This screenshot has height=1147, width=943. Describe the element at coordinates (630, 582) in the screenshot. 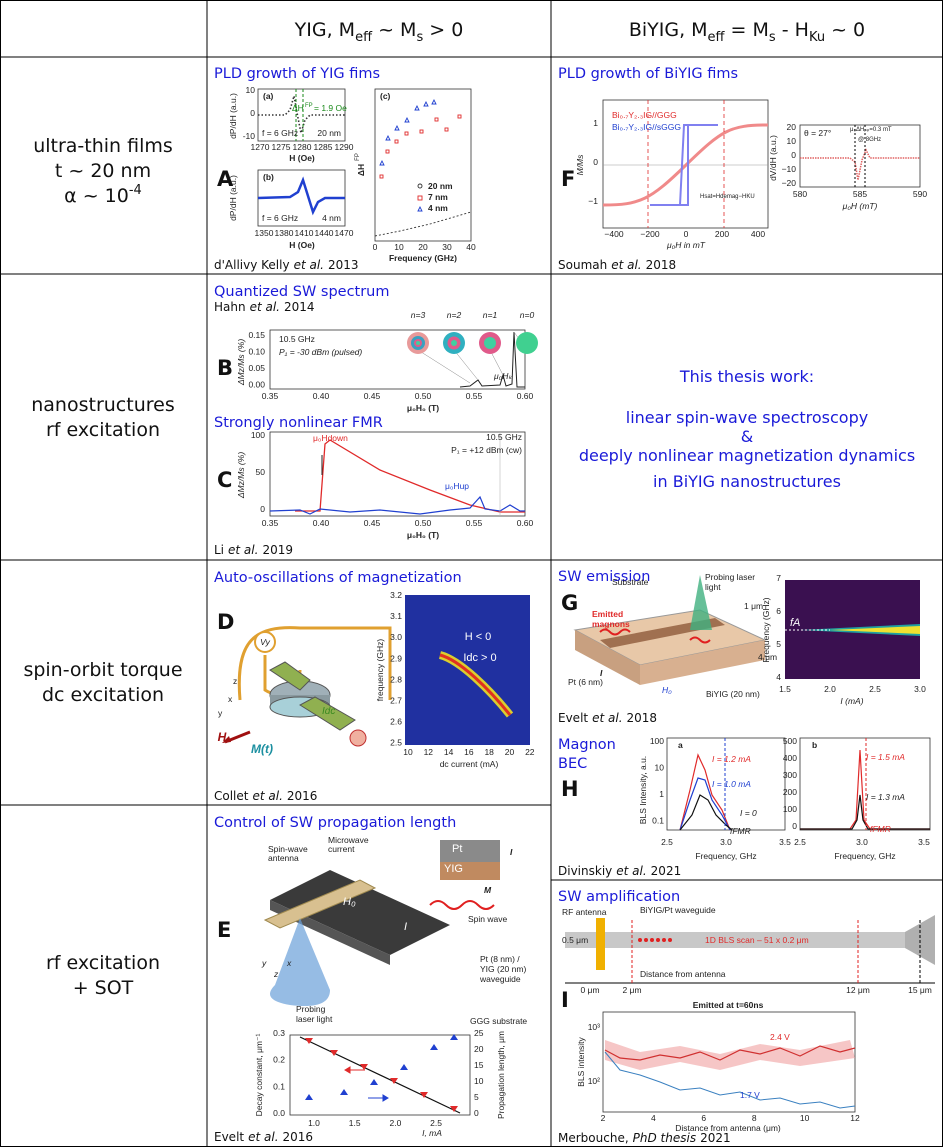

I see `figure-label: Substrate` at that location.